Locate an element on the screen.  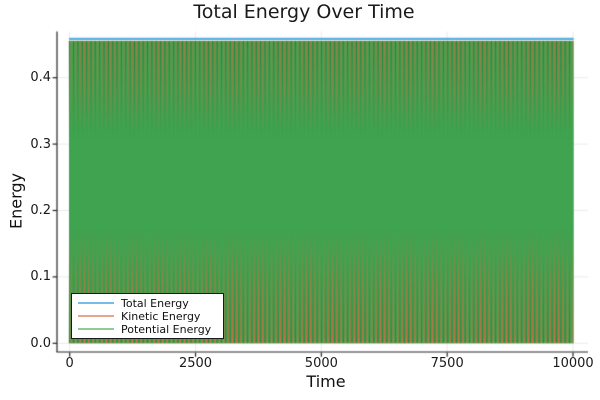
y-tick-label: 0.4 is located at coordinates (40, 78).